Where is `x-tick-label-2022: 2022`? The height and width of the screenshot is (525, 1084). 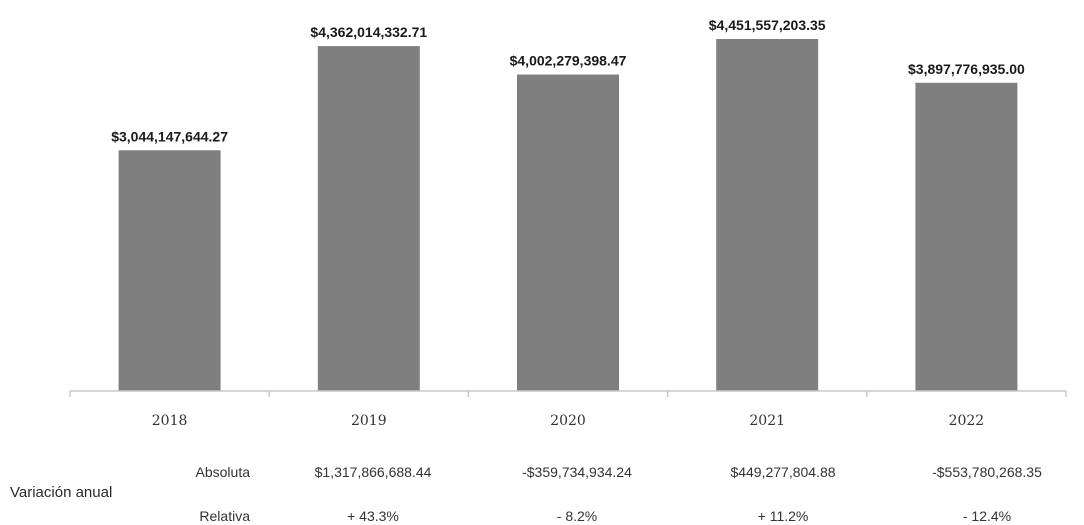 x-tick-label-2022: 2022 is located at coordinates (967, 421).